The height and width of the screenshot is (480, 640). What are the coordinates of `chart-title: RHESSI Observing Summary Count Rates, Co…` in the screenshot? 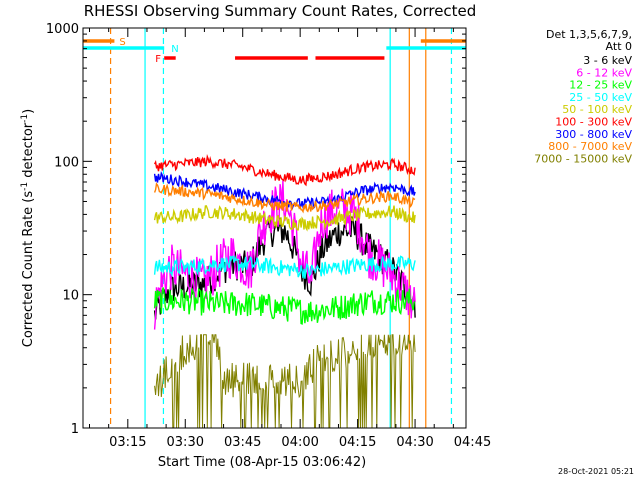 It's located at (280, 11).